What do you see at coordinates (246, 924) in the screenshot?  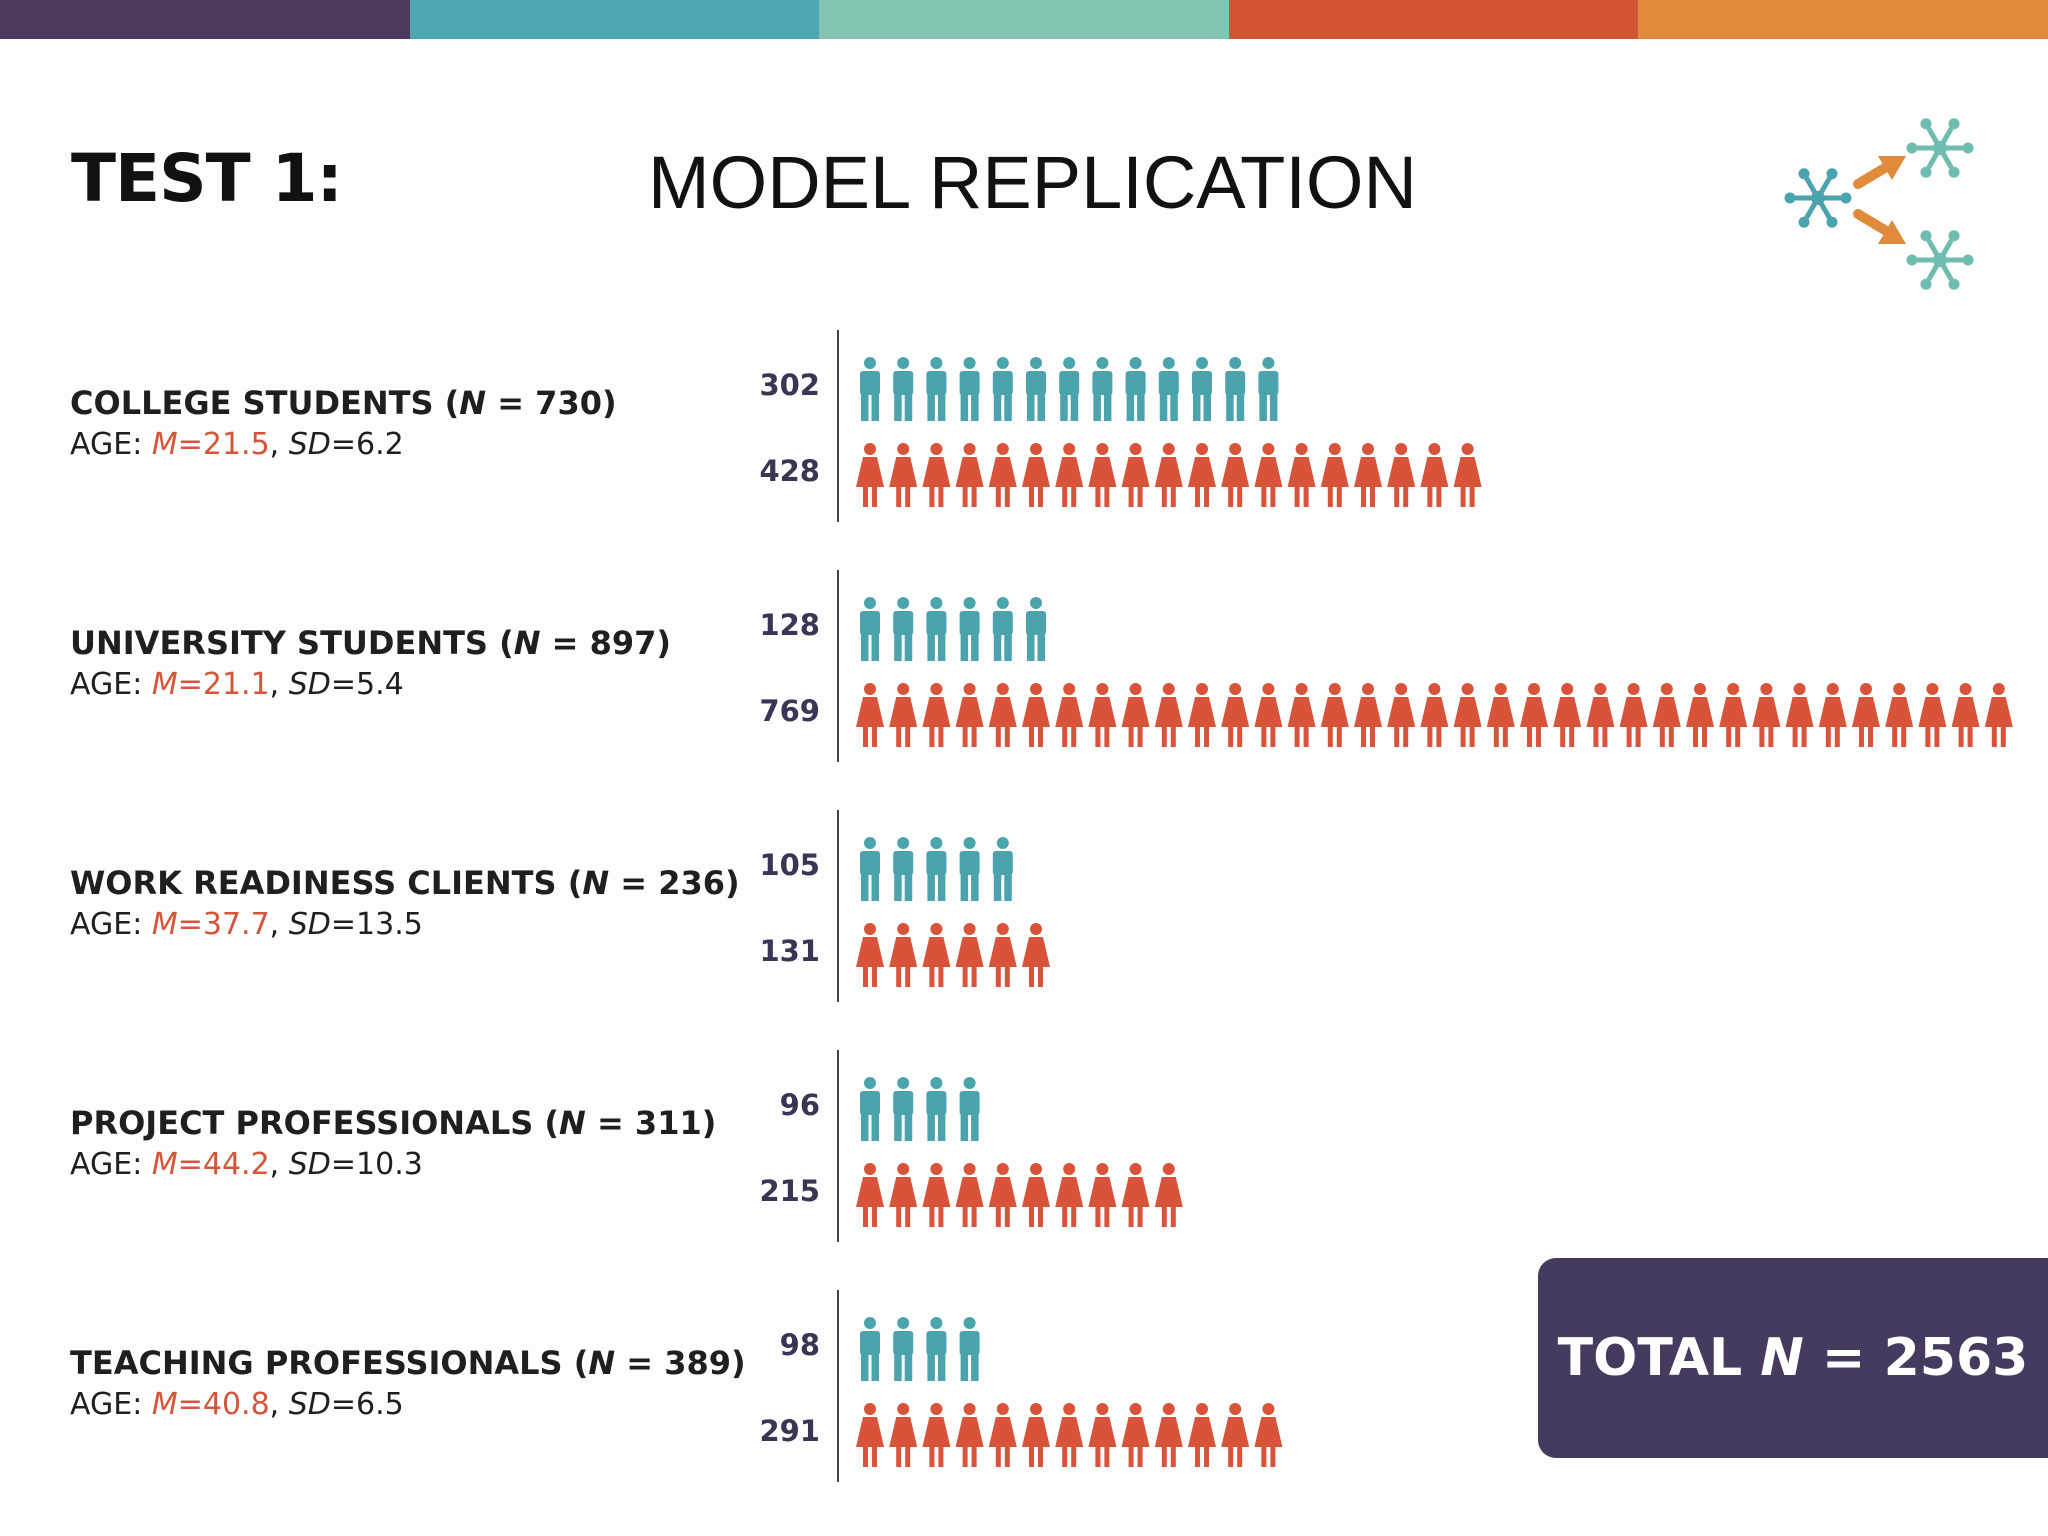 I see `group-age: AGE: M=37.7, SD=13.5` at bounding box center [246, 924].